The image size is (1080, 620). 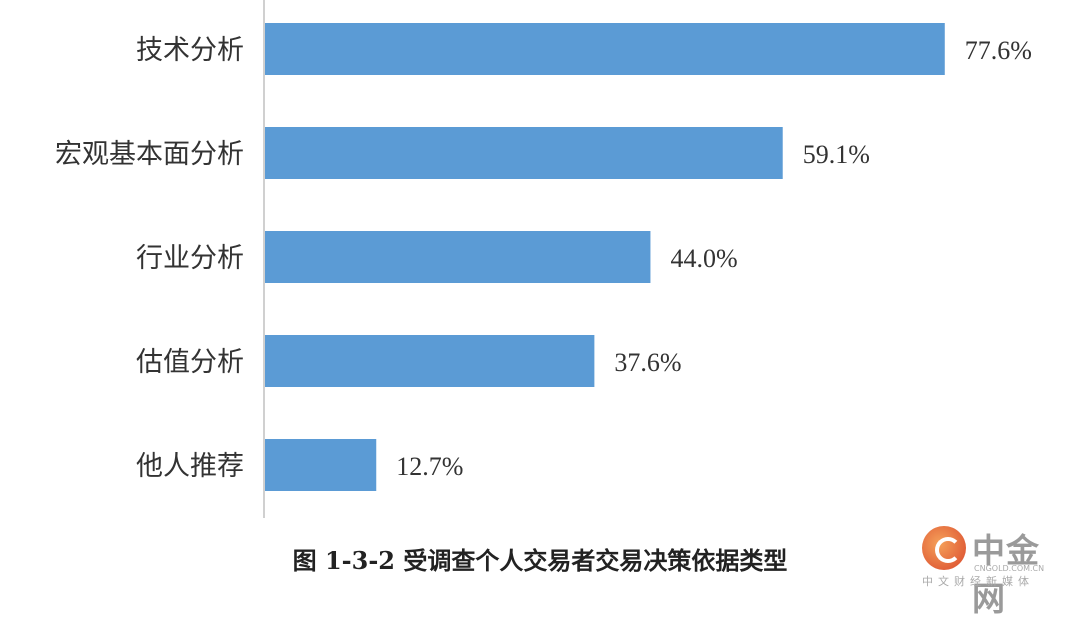 I want to click on value-label: 12.7%, so click(x=429, y=466).